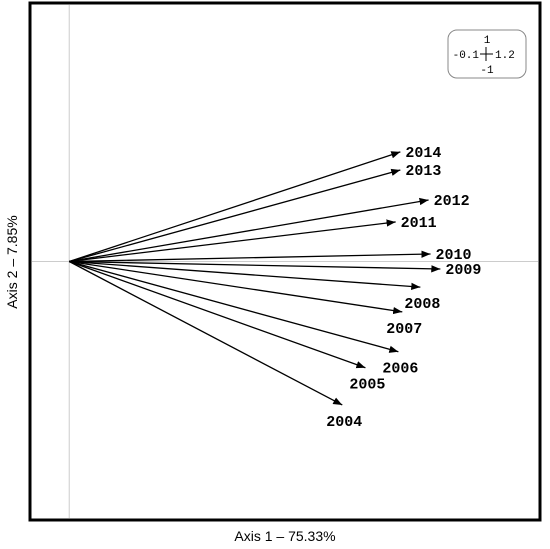  I want to click on vector-label: 2005, so click(367, 385).